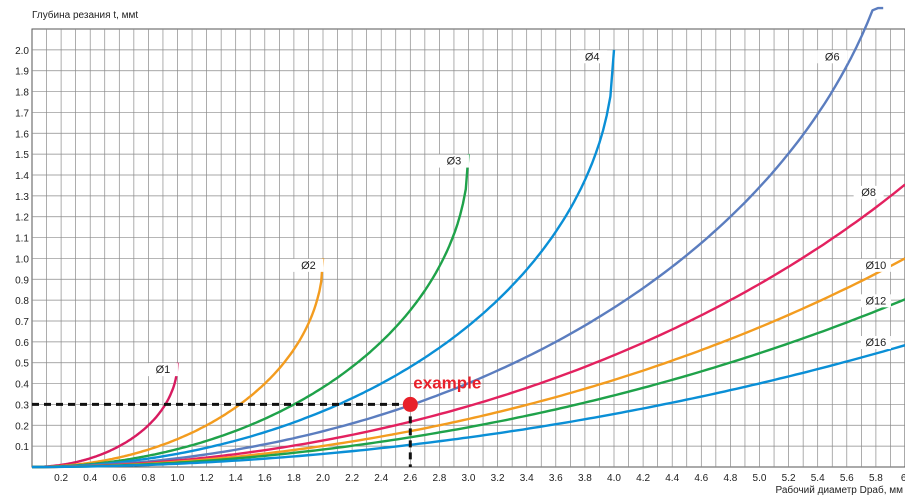 The width and height of the screenshot is (905, 495). Describe the element at coordinates (148, 478) in the screenshot. I see `x-tick-label: 0.8` at that location.